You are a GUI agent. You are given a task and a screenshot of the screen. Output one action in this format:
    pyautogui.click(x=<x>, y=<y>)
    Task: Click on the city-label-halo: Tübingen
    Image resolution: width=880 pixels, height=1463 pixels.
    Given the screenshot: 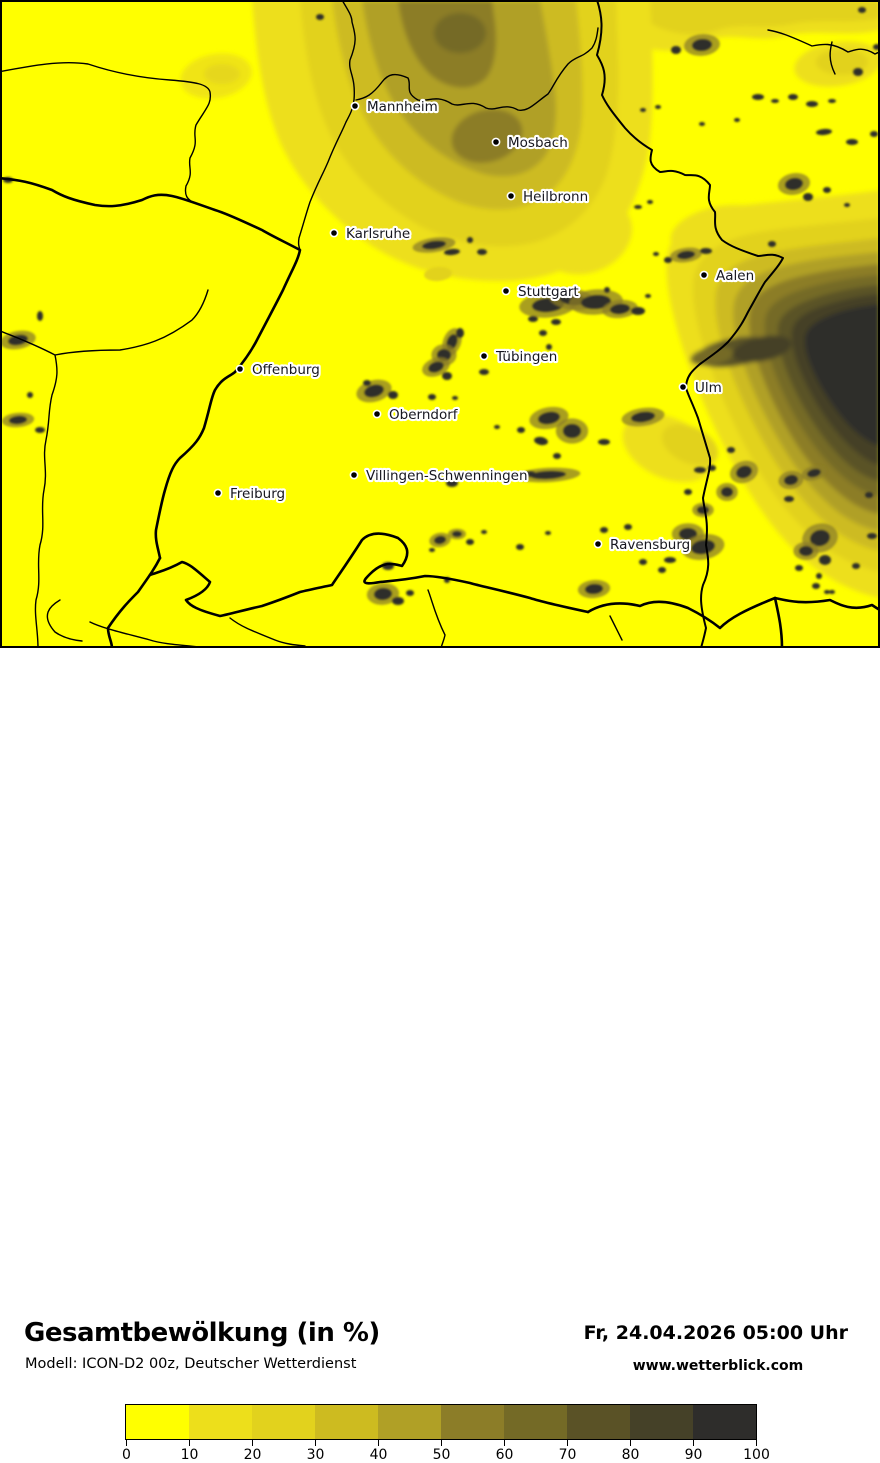 What is the action you would take?
    pyautogui.click(x=526, y=357)
    